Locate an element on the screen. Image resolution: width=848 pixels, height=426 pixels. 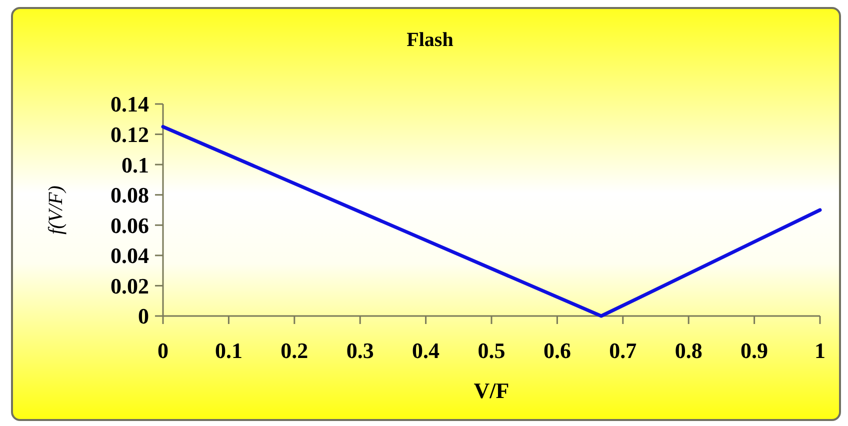
y-tick-label: 0 is located at coordinates (143, 316).